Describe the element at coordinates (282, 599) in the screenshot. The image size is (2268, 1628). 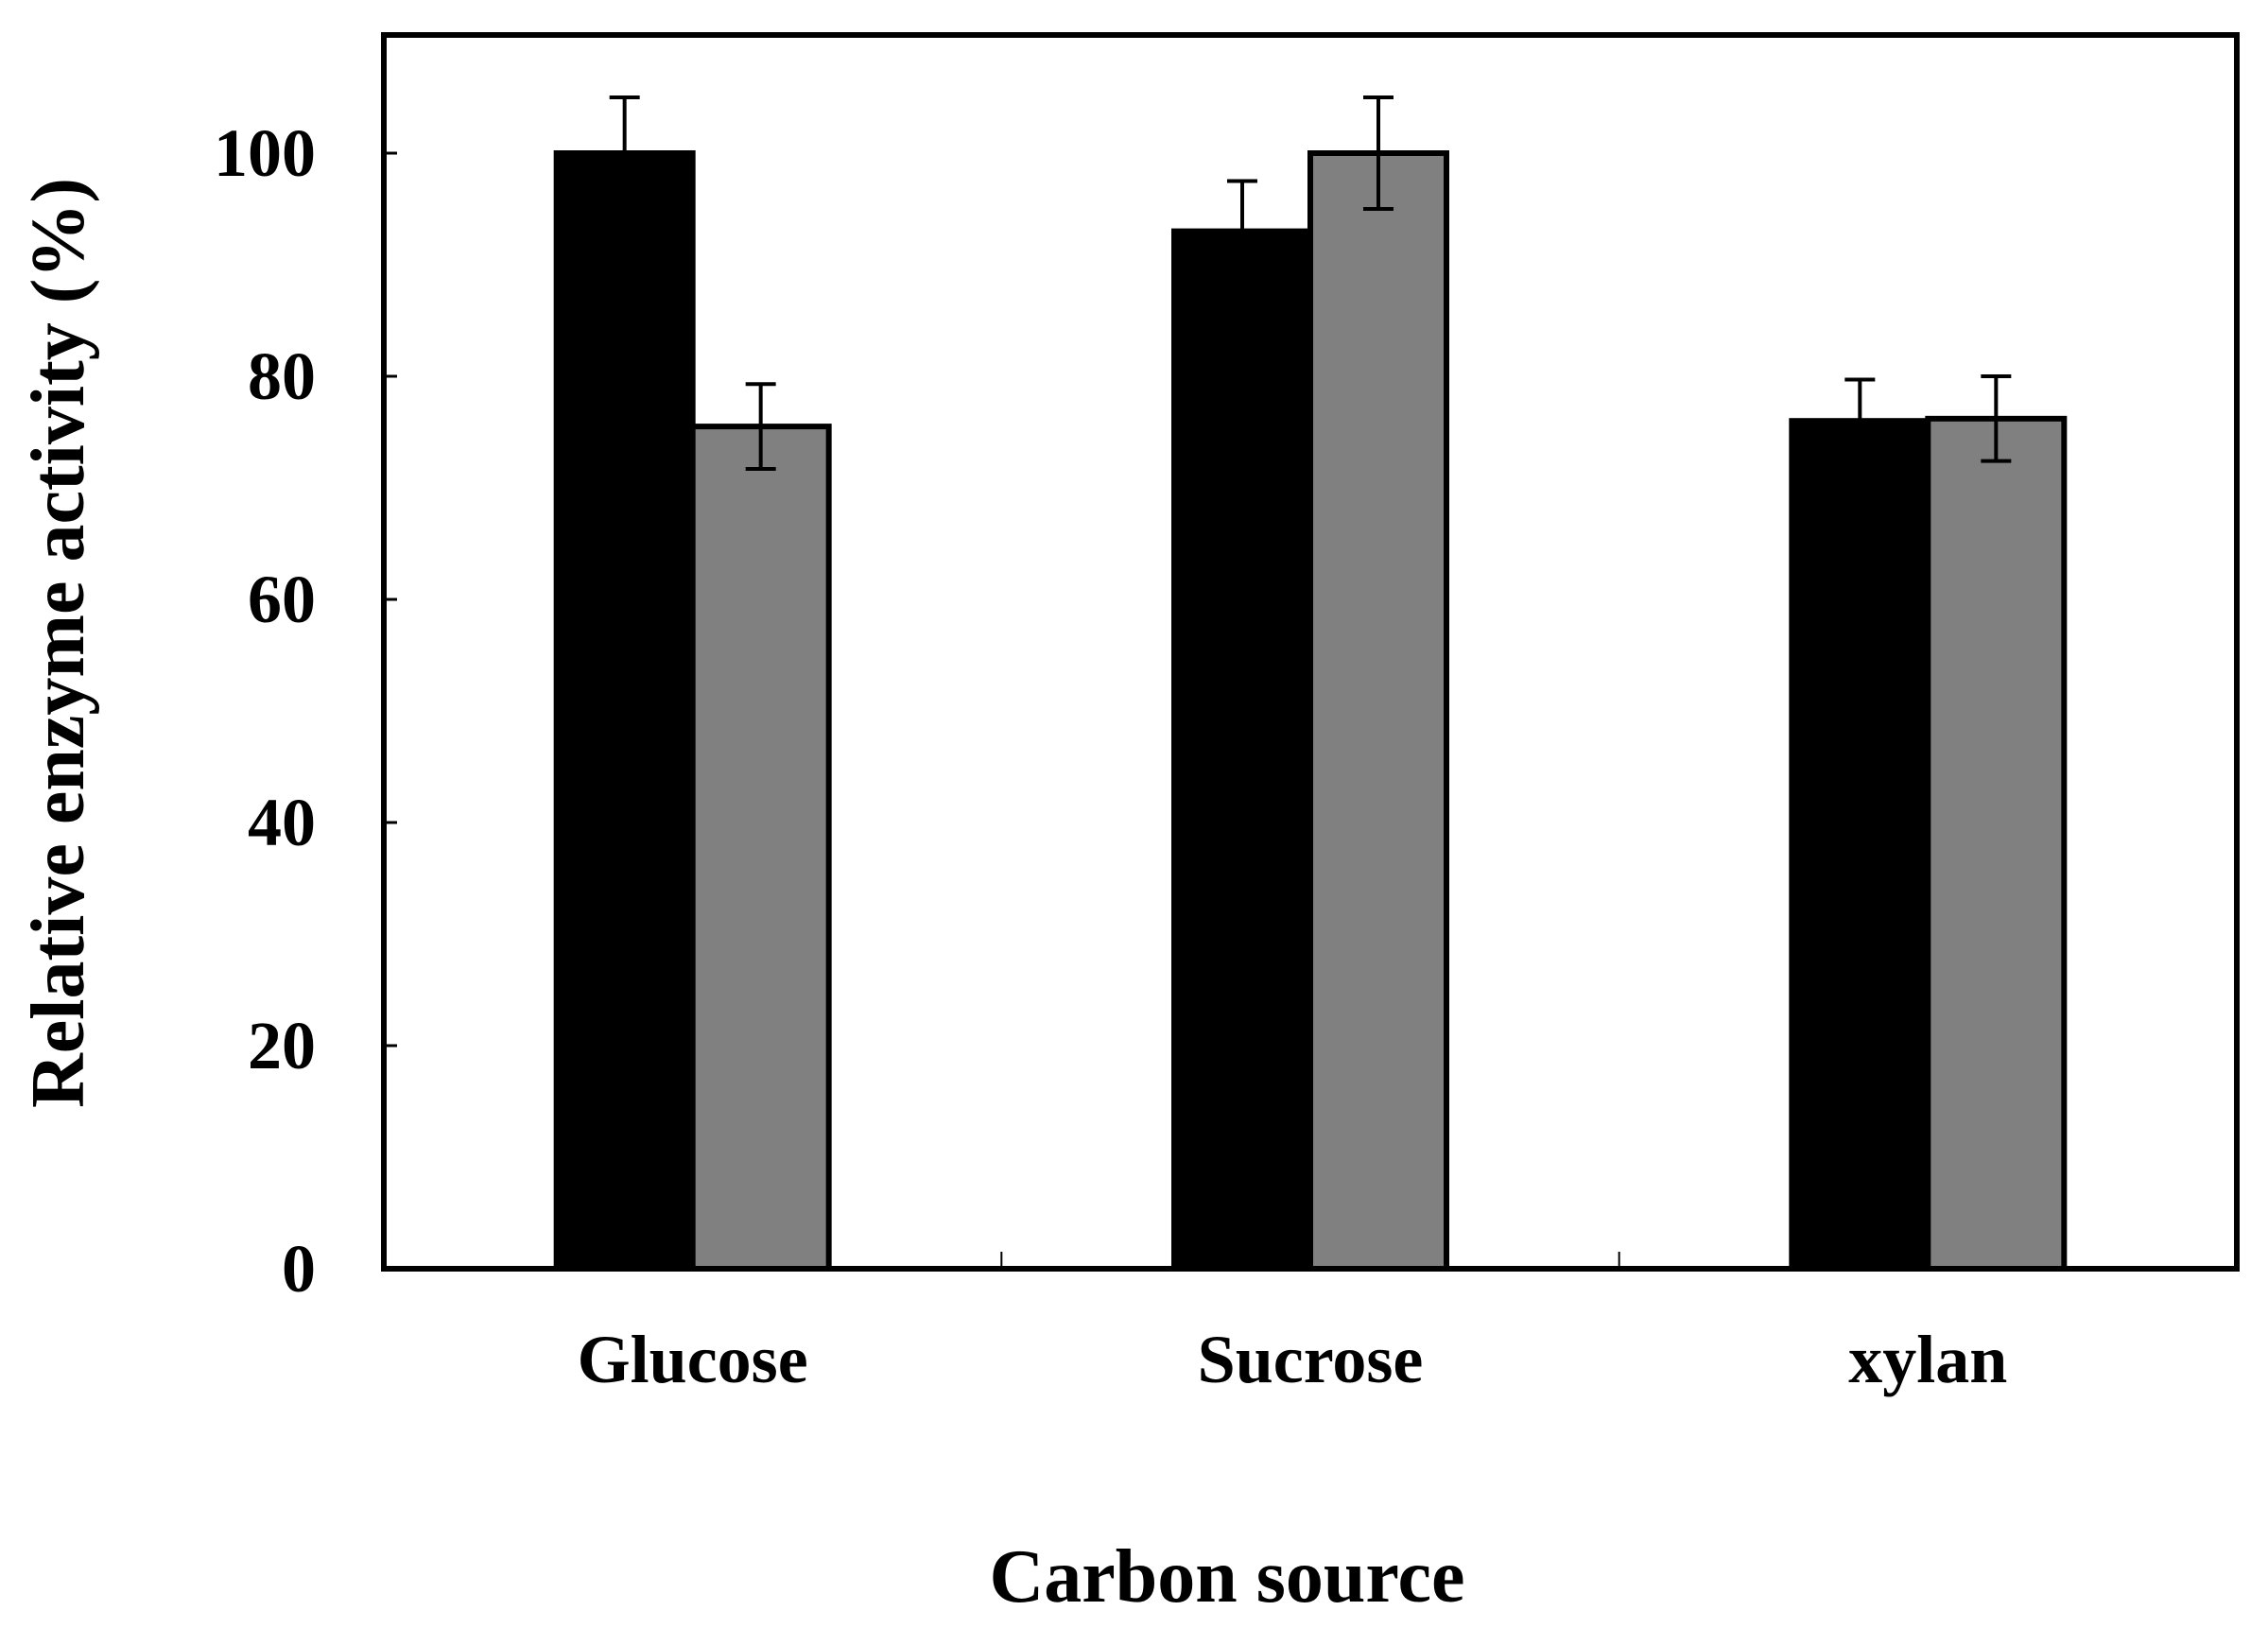
I see `y-tick-label-60: 60` at that location.